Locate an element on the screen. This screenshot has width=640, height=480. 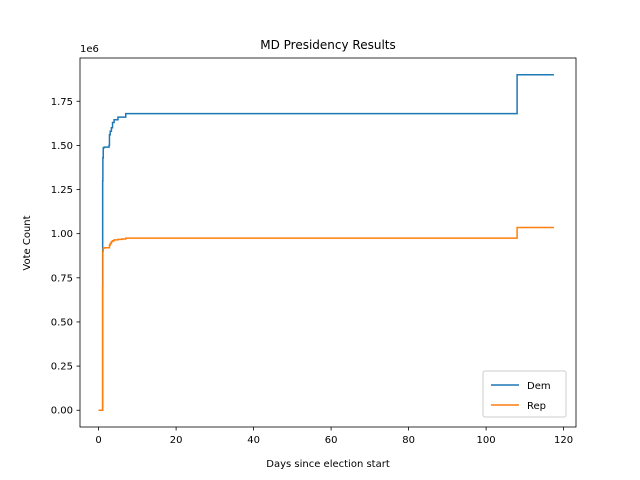
x-axis-label: Days since election start is located at coordinates (328, 464).